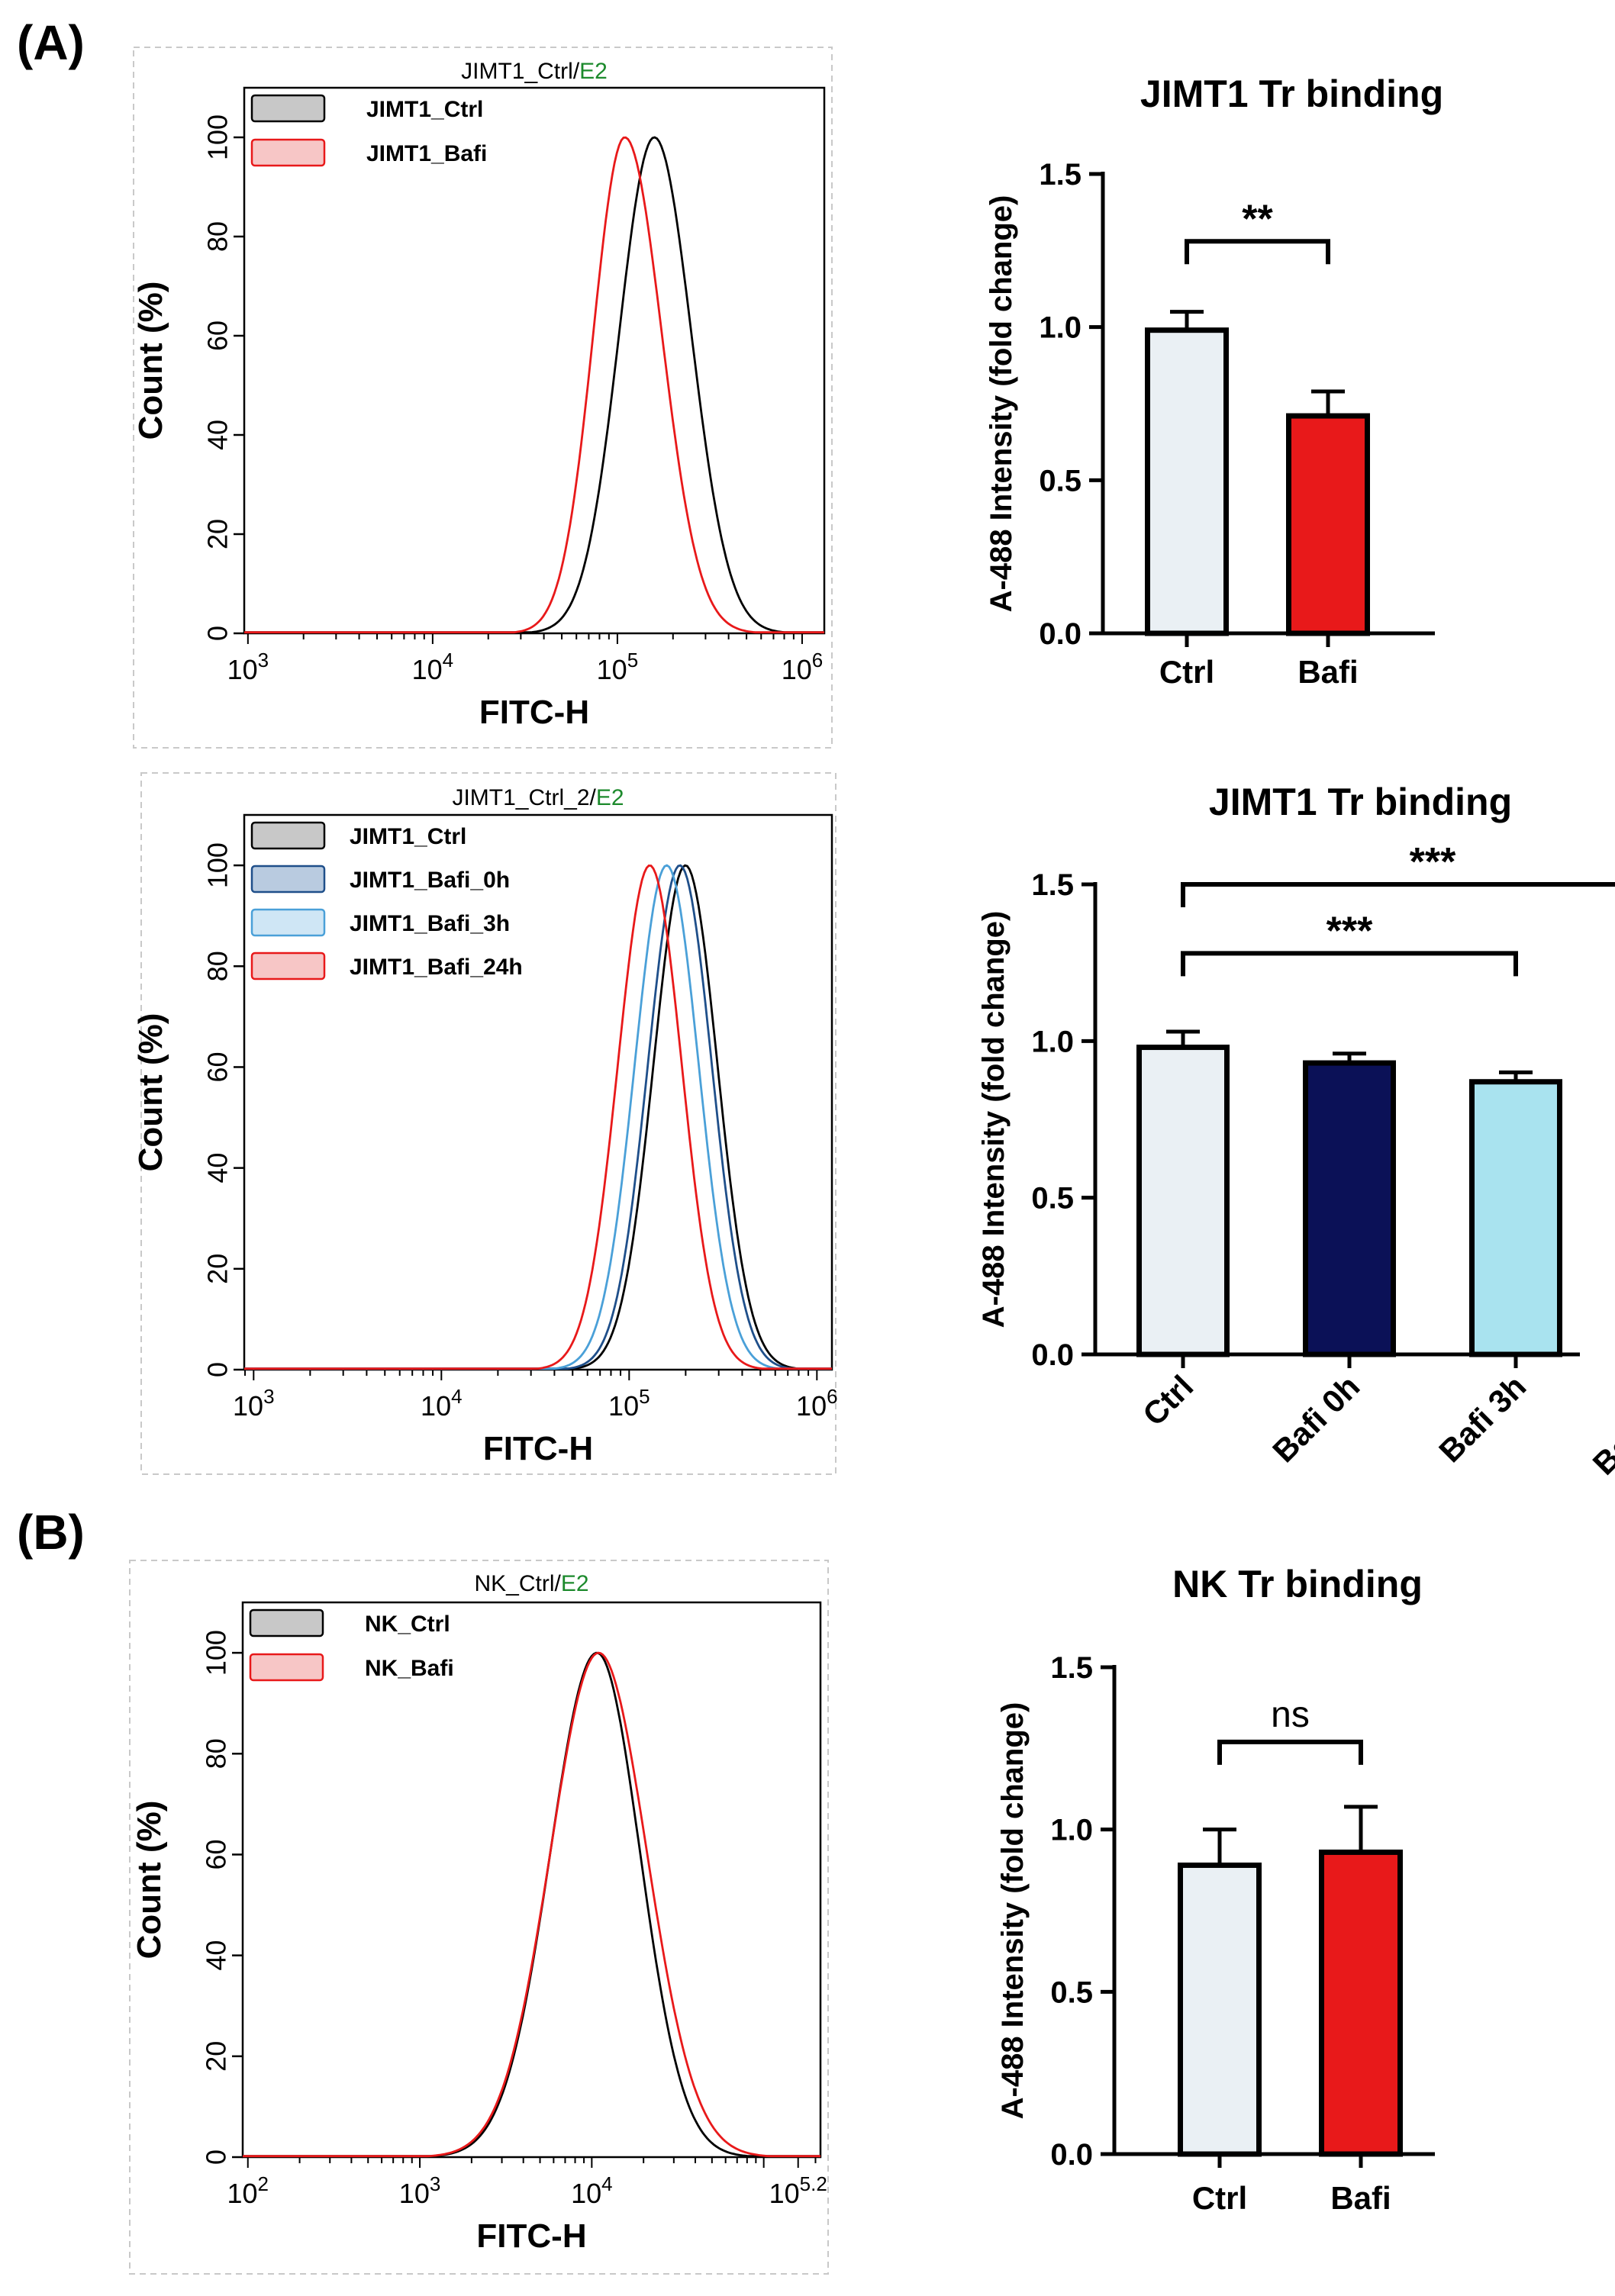 This screenshot has height=2296, width=1615. What do you see at coordinates (409, 1668) in the screenshot?
I see `legend-label: NK_Bafi` at bounding box center [409, 1668].